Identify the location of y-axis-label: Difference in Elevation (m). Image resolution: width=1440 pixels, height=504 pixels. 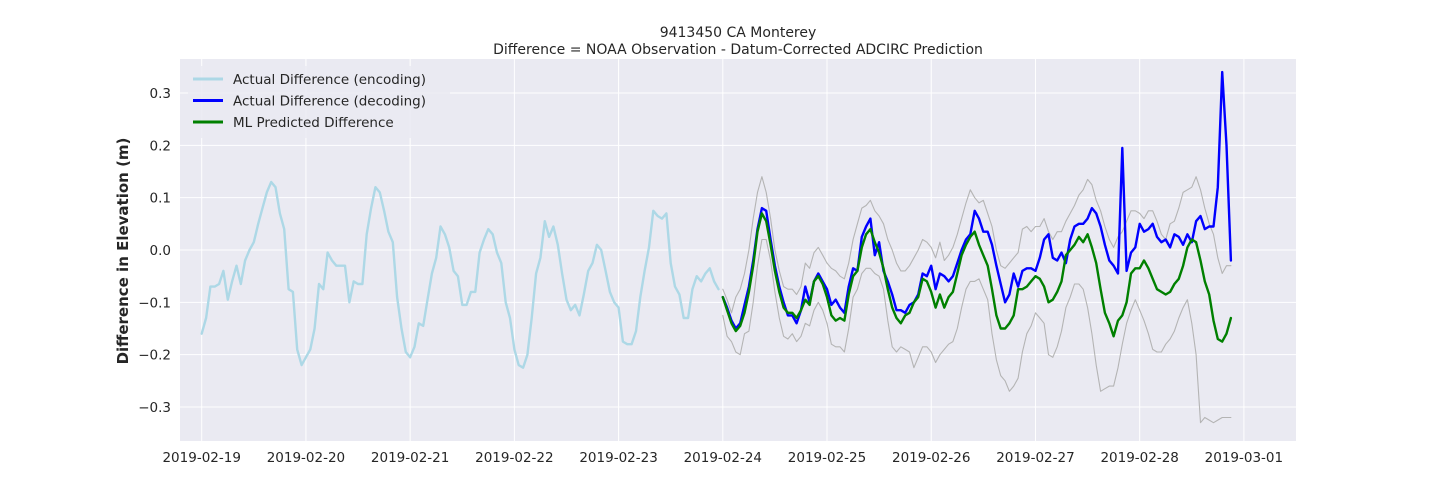
(123, 251).